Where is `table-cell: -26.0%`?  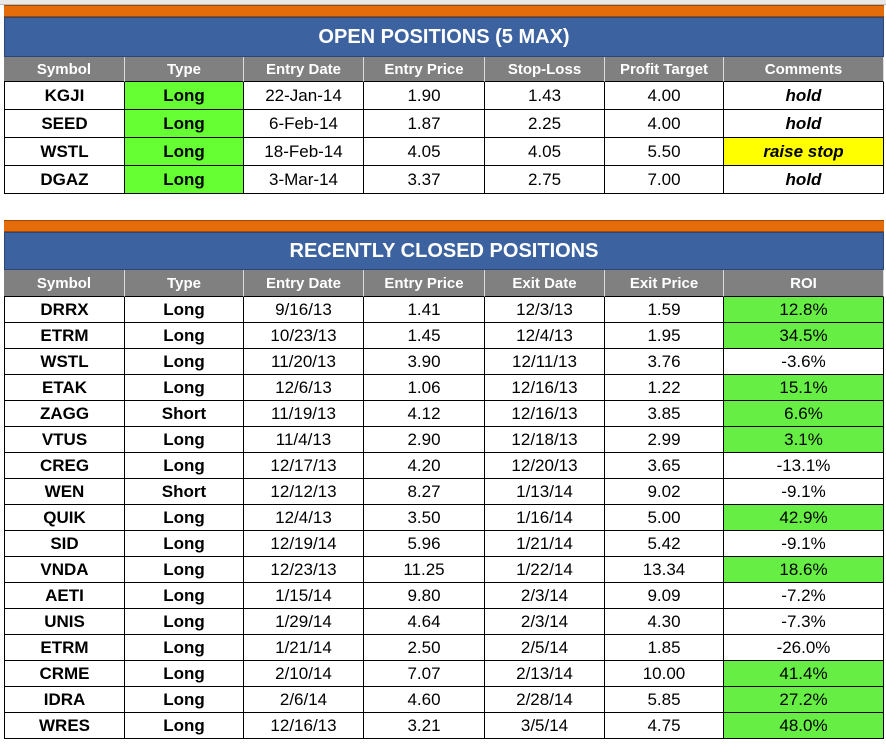
table-cell: -26.0% is located at coordinates (804, 648).